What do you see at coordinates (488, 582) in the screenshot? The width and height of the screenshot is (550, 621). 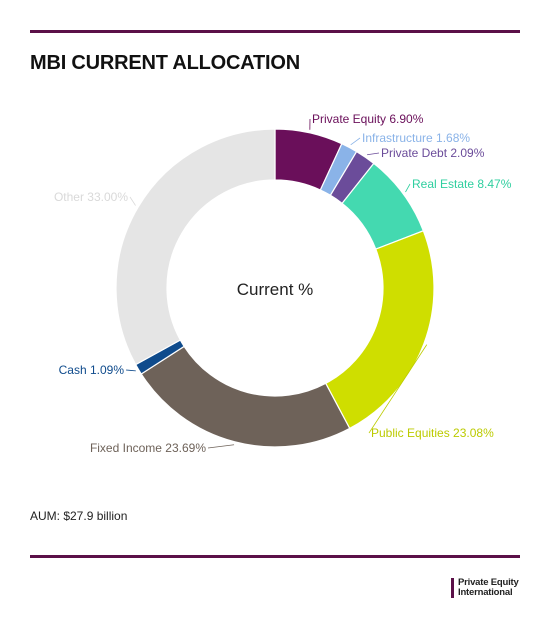 I see `logo-line-1: Private Equity` at bounding box center [488, 582].